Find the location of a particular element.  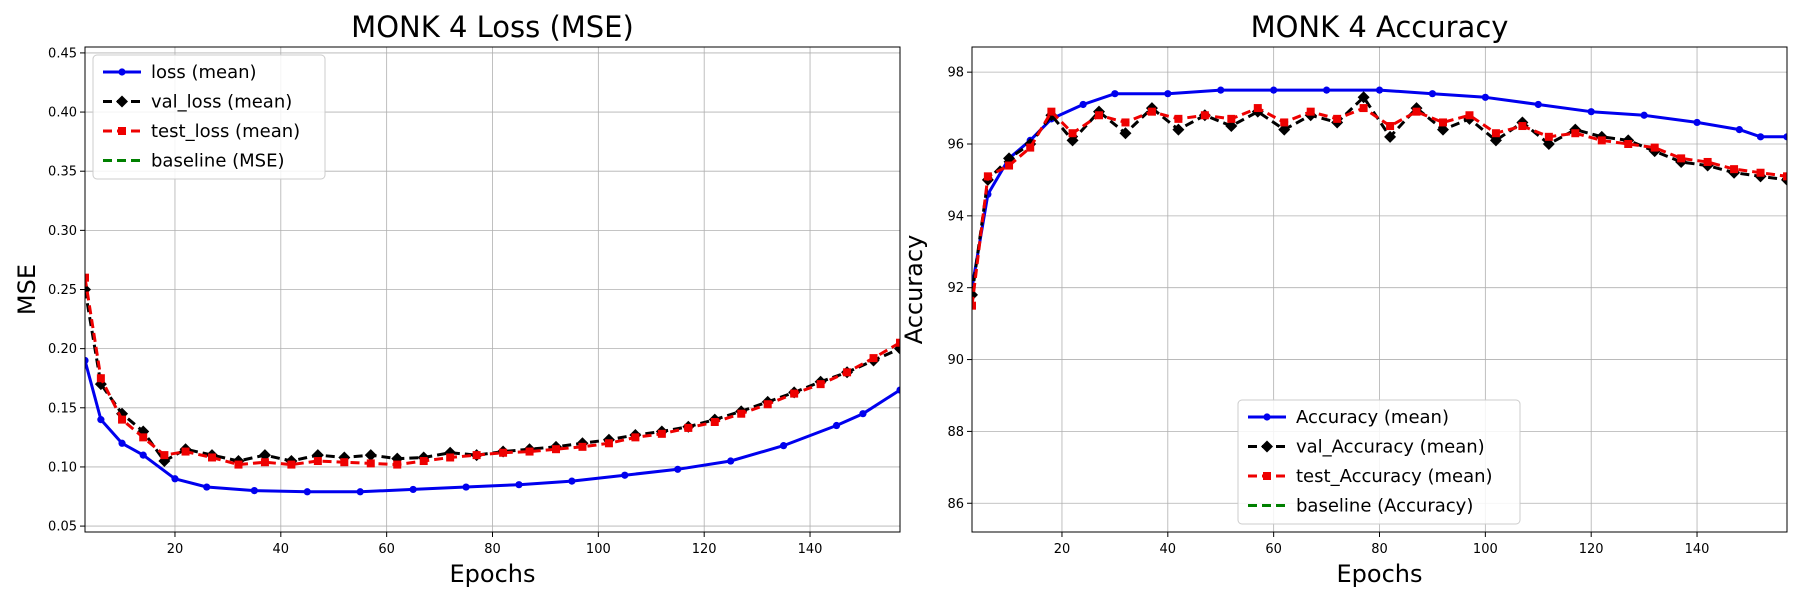

y-tick-label: 0.15 is located at coordinates (62, 408).